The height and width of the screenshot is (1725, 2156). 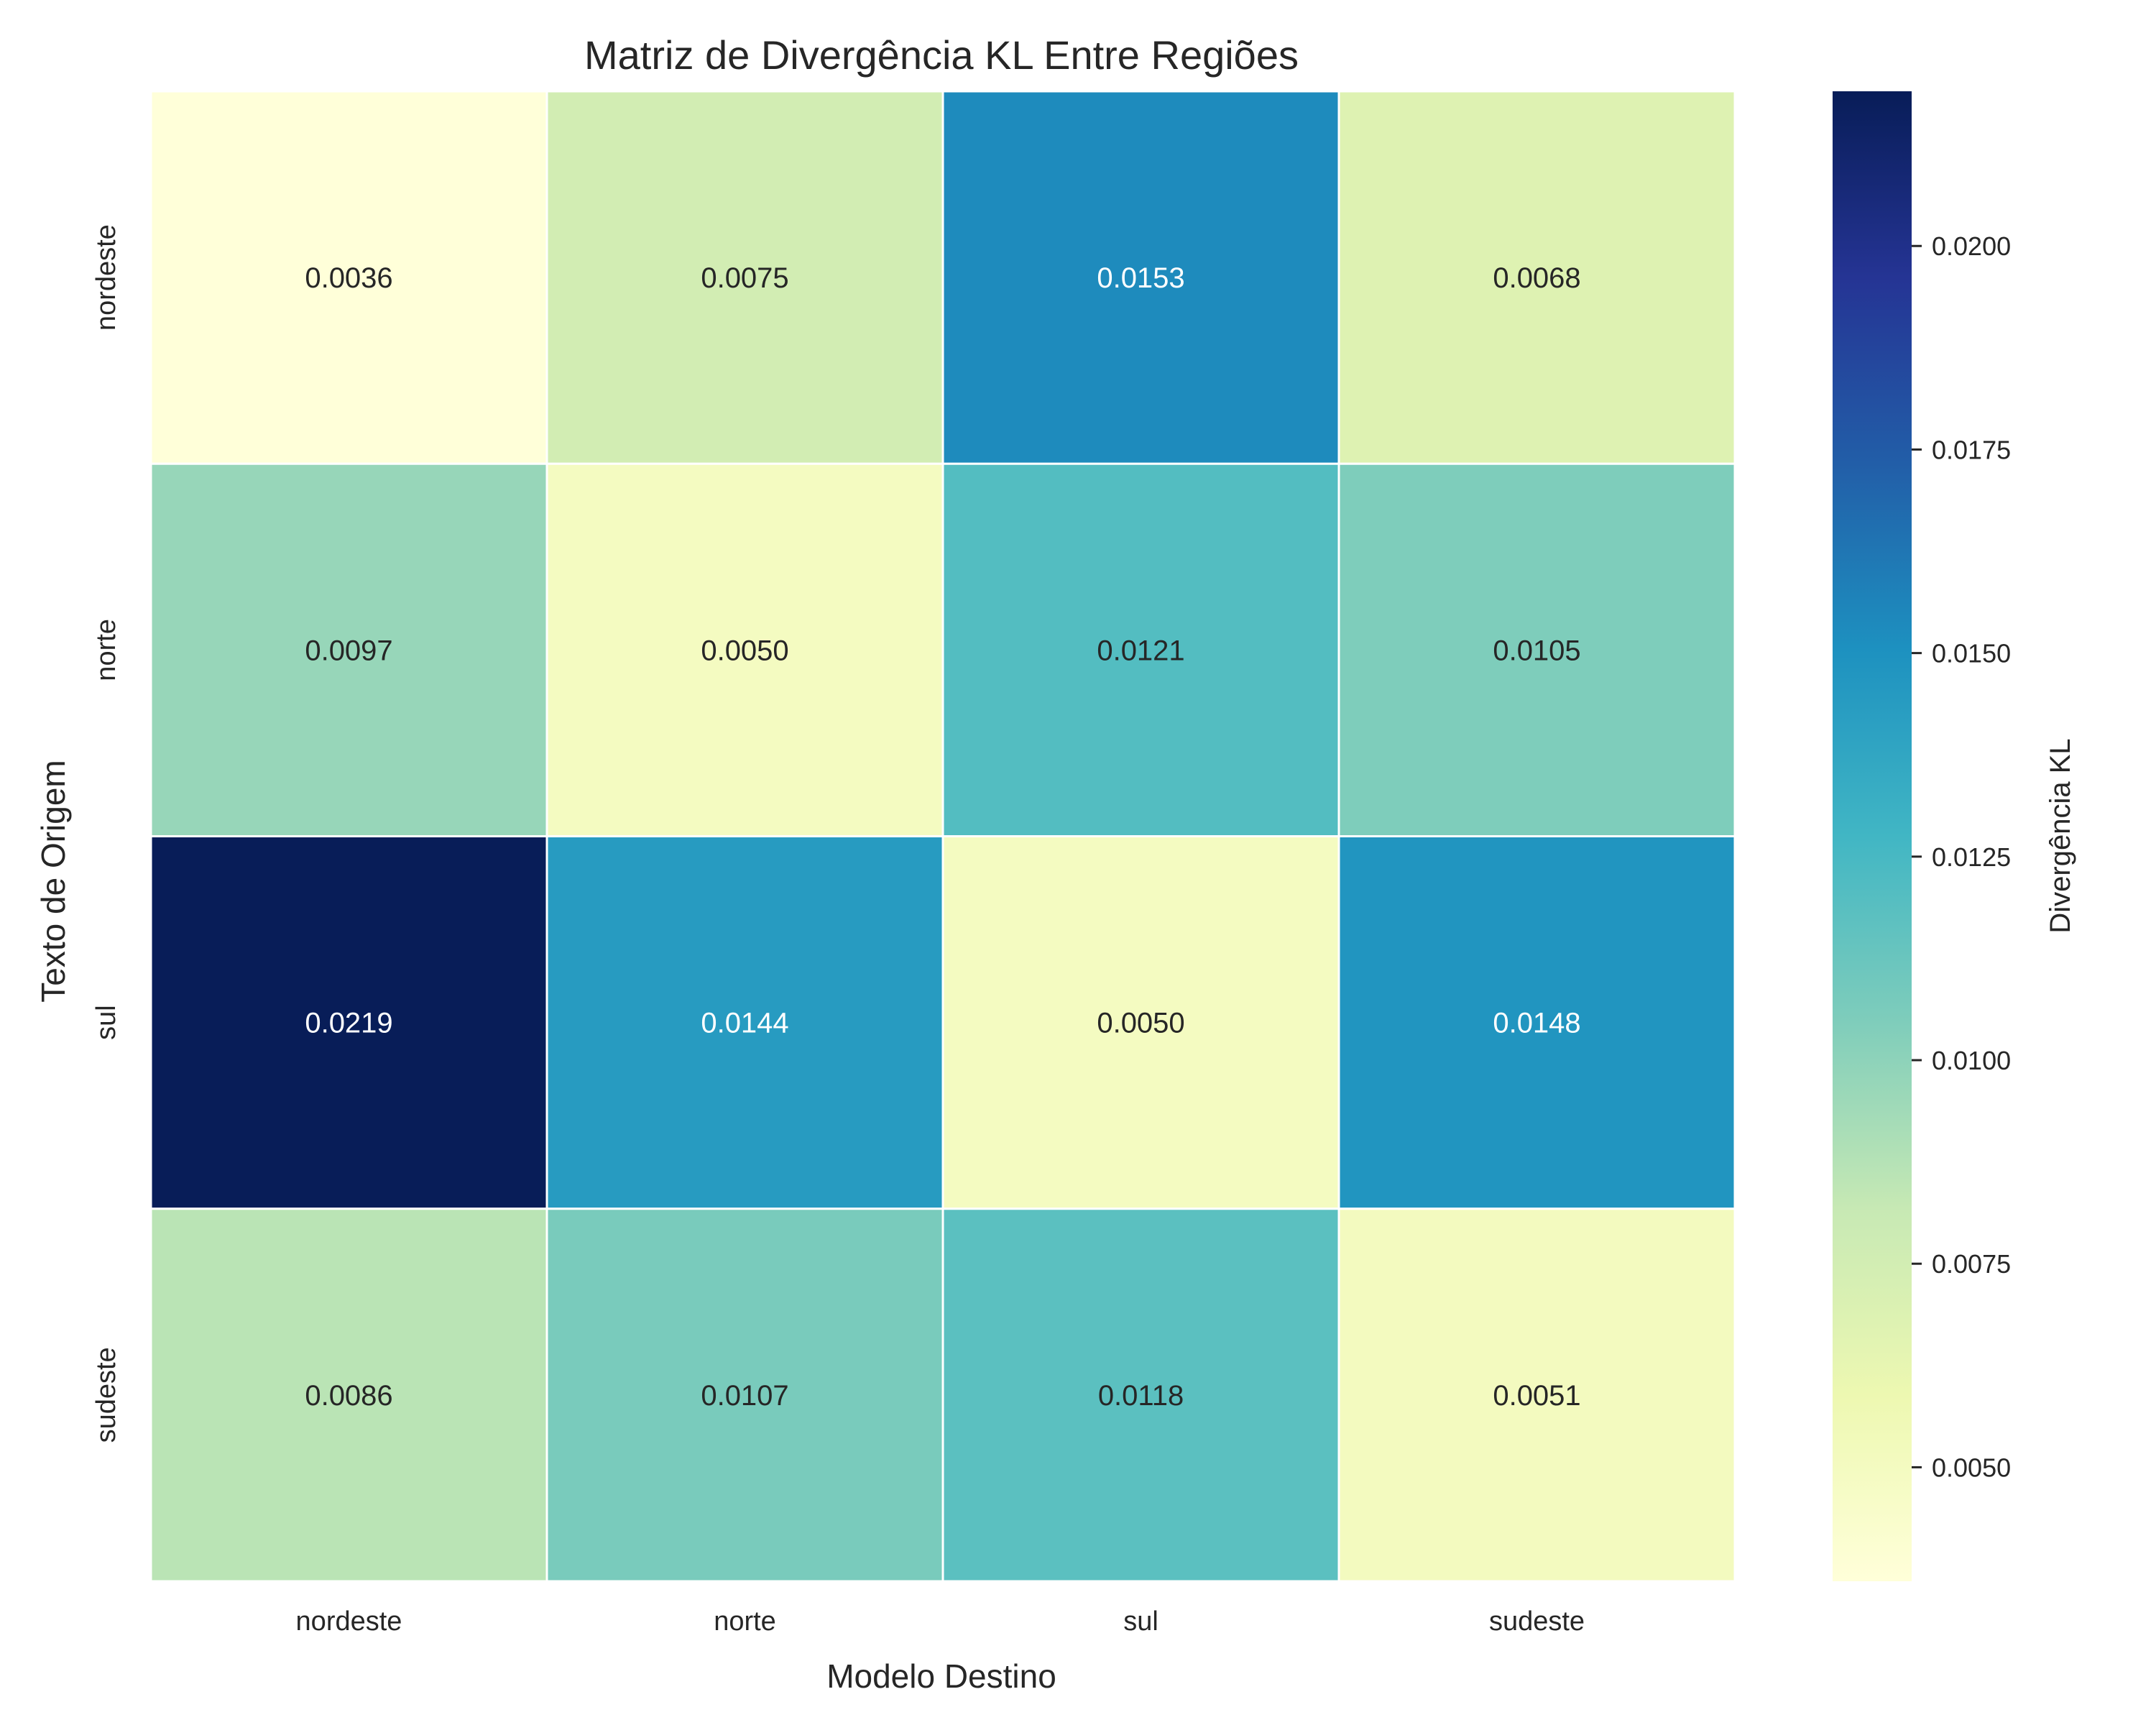 I want to click on heatmap-cell-value: 0.0051, so click(x=1537, y=1396).